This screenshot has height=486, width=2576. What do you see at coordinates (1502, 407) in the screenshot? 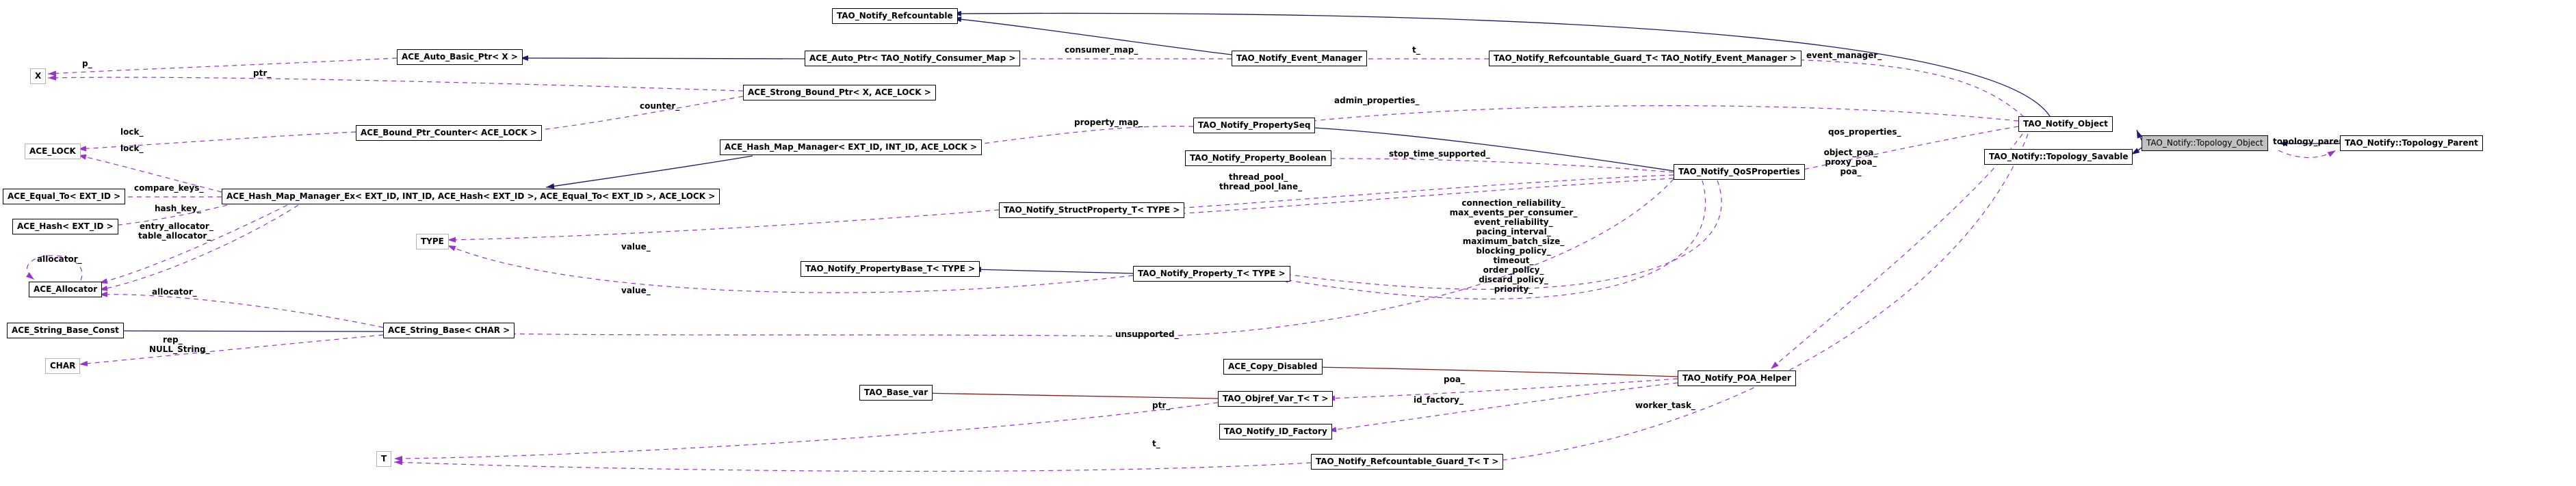
I see `edge-use-id-factory` at bounding box center [1502, 407].